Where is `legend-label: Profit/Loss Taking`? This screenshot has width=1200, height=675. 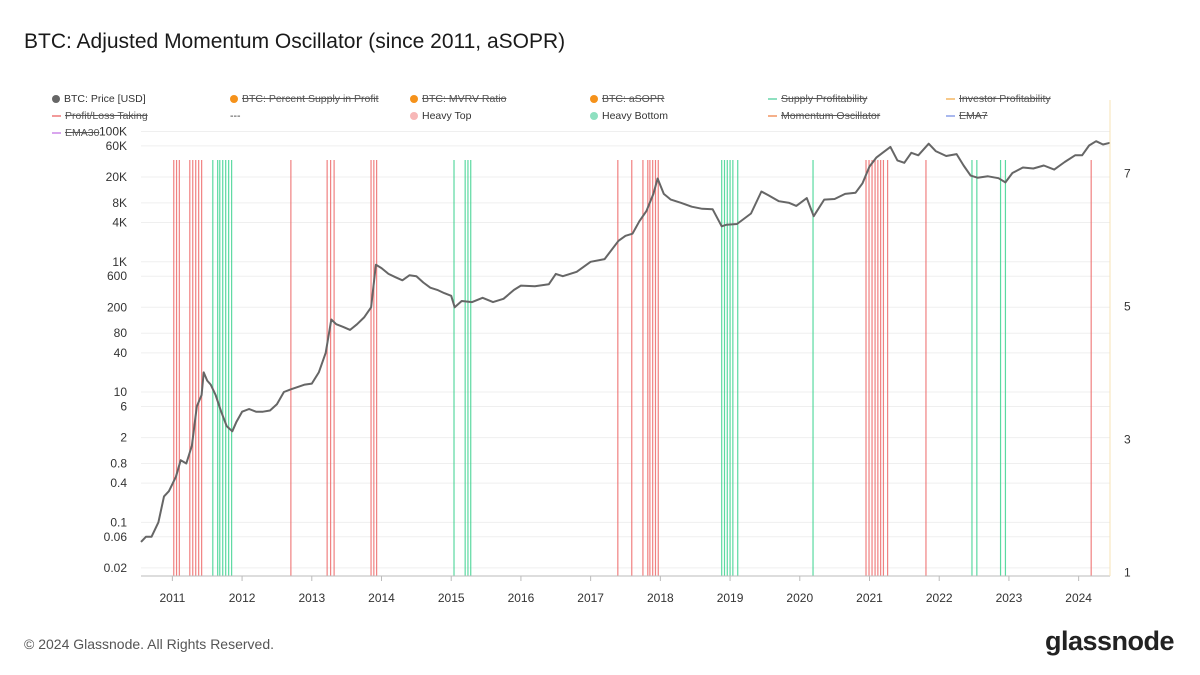 legend-label: Profit/Loss Taking is located at coordinates (106, 116).